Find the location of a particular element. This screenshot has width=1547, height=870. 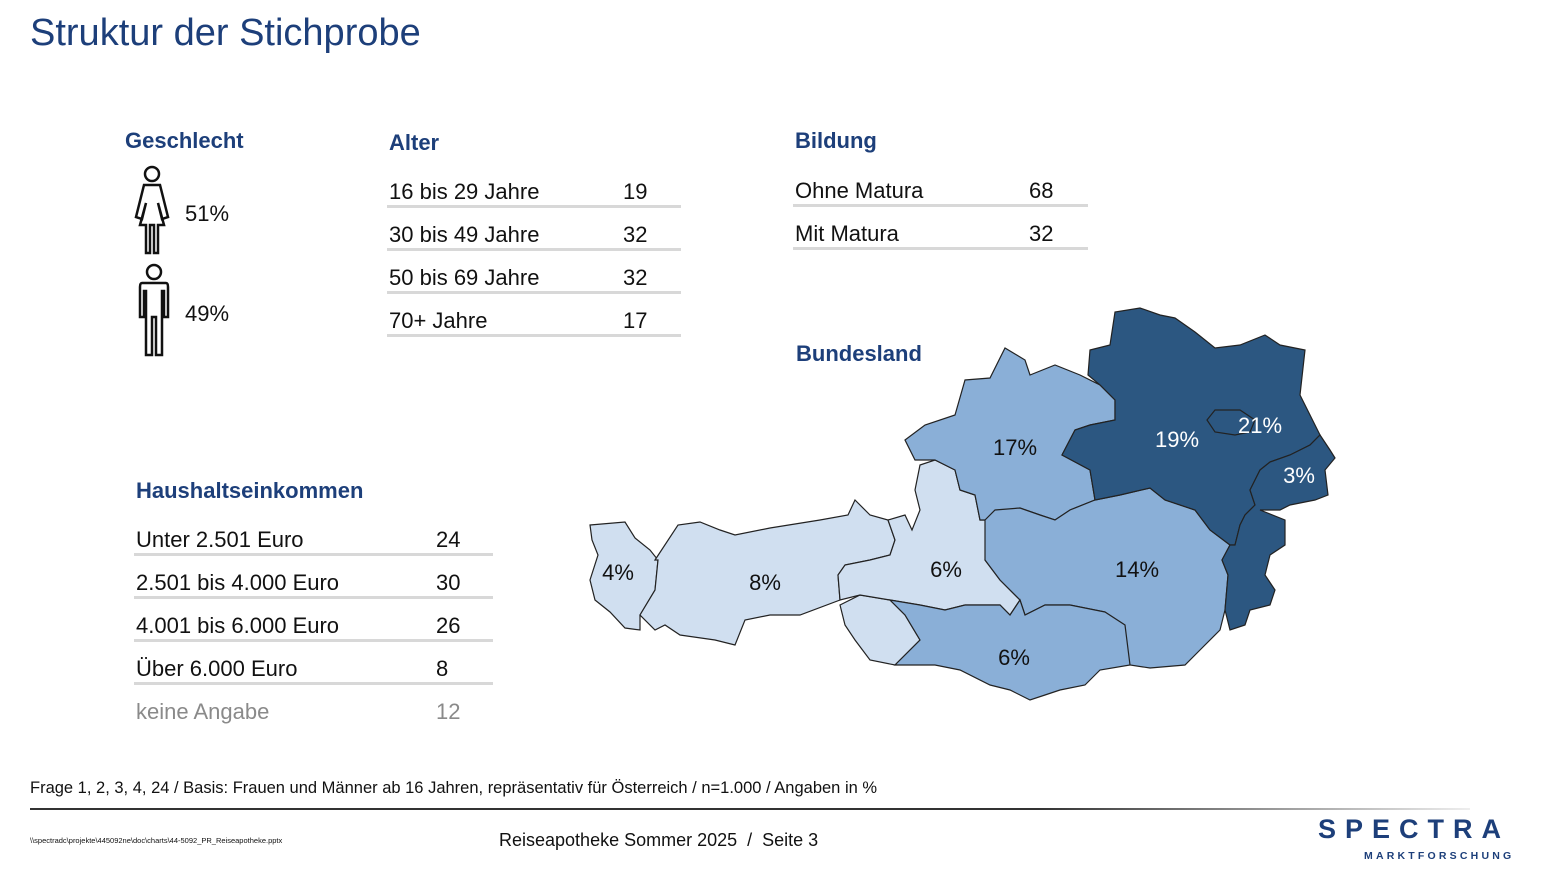

region-label: 19% is located at coordinates (1177, 439).